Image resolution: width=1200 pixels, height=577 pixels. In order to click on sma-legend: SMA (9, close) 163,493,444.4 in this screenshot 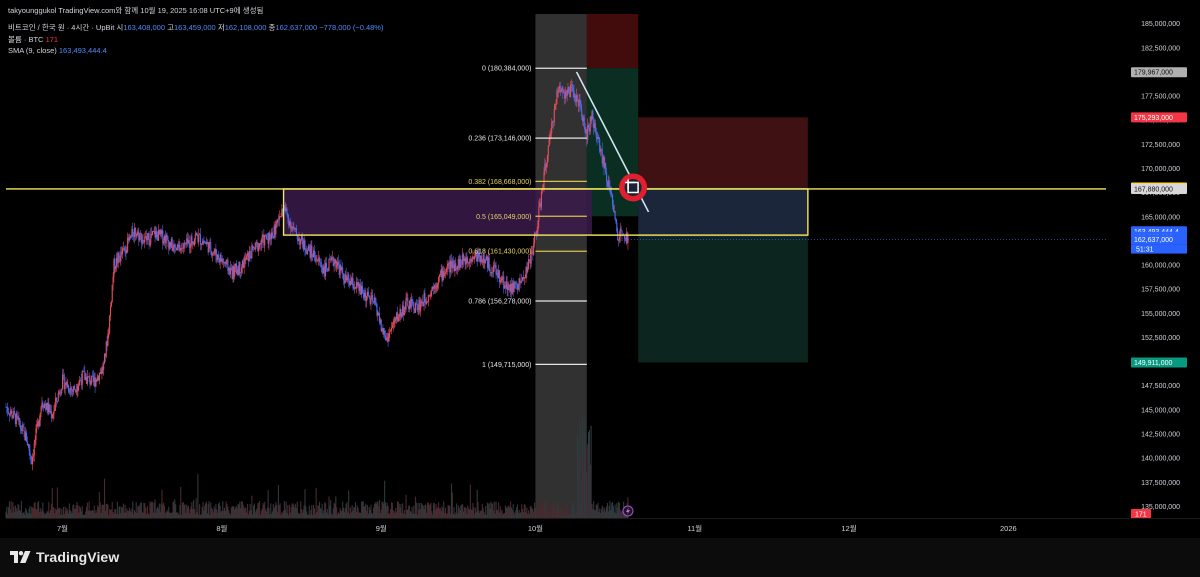, I will do `click(57, 50)`.